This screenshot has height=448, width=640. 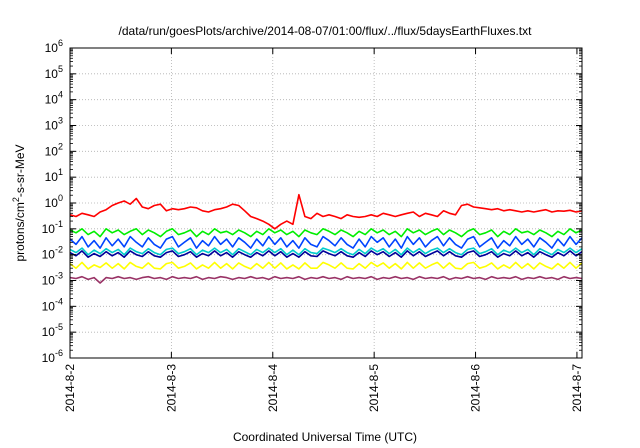 I want to click on y-tick-exponent: 1, so click(x=60, y=172).